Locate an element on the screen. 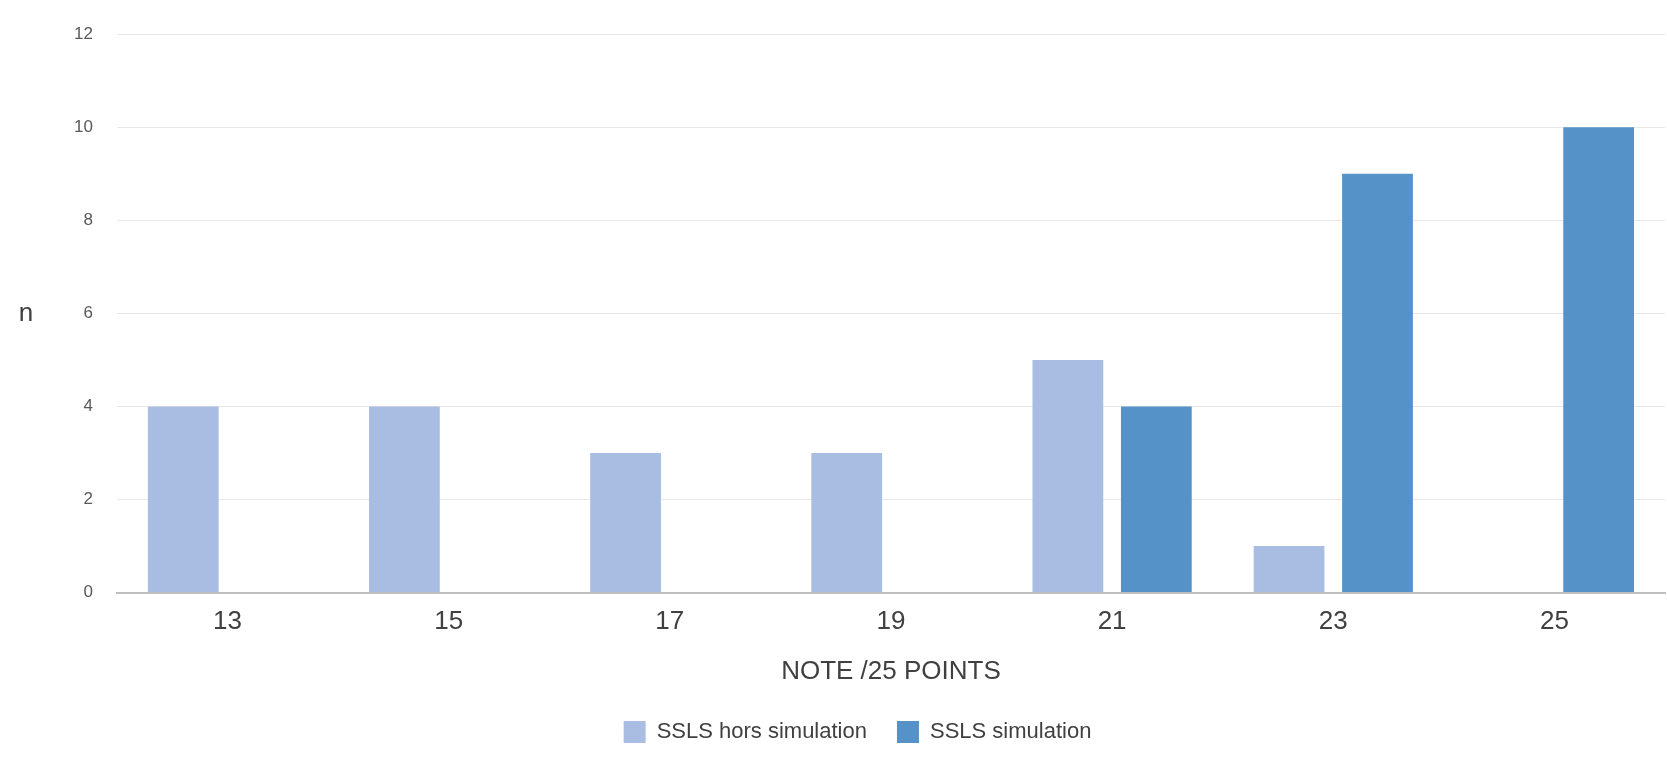 The height and width of the screenshot is (763, 1667). y-axis-title: n is located at coordinates (26, 311).